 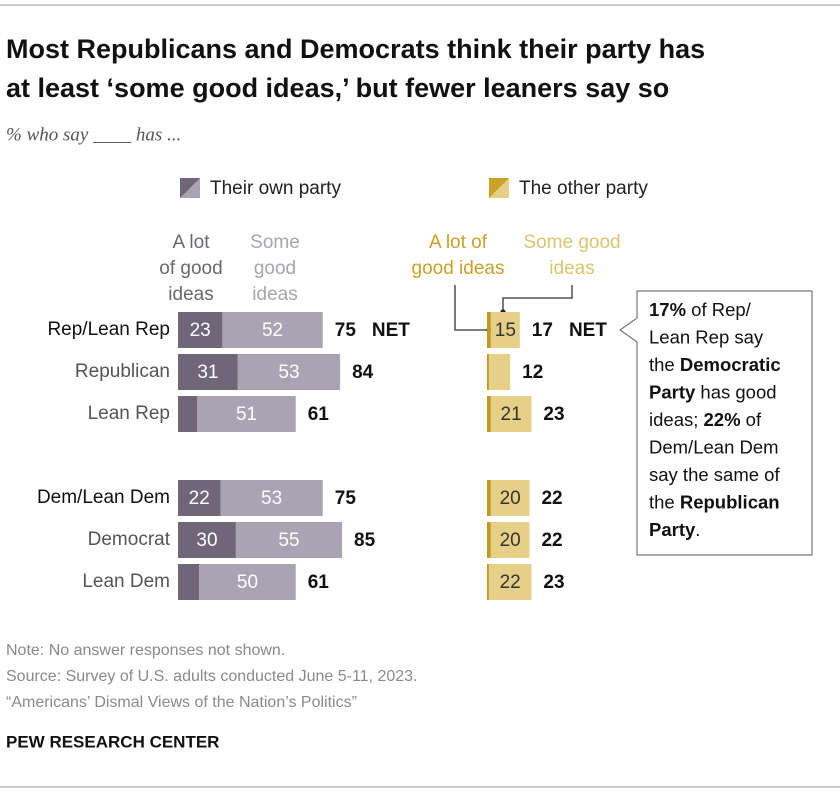 I want to click on annotation-run: Republican, so click(x=730, y=501).